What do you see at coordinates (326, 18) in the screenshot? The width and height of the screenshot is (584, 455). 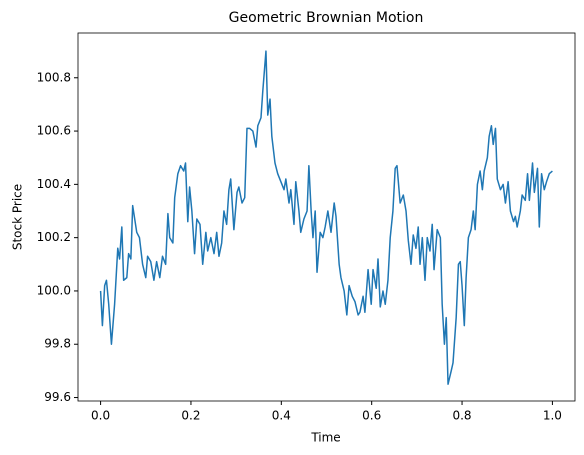 I see `chart-title: Geometric Brownian Motion` at bounding box center [326, 18].